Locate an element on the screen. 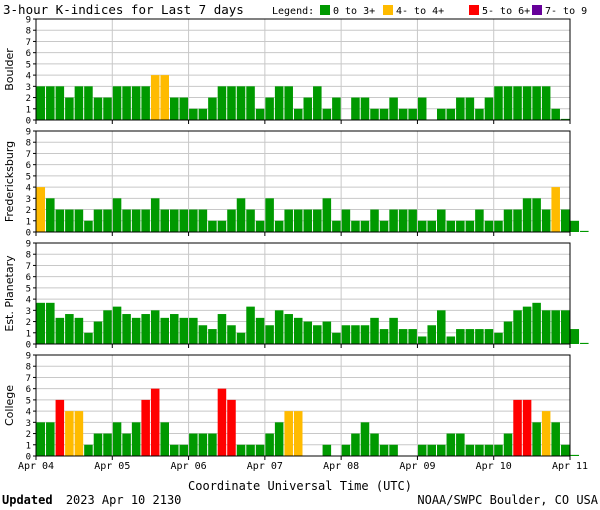 The width and height of the screenshot is (600, 510). x-tick-label: Apr 09 is located at coordinates (417, 466).